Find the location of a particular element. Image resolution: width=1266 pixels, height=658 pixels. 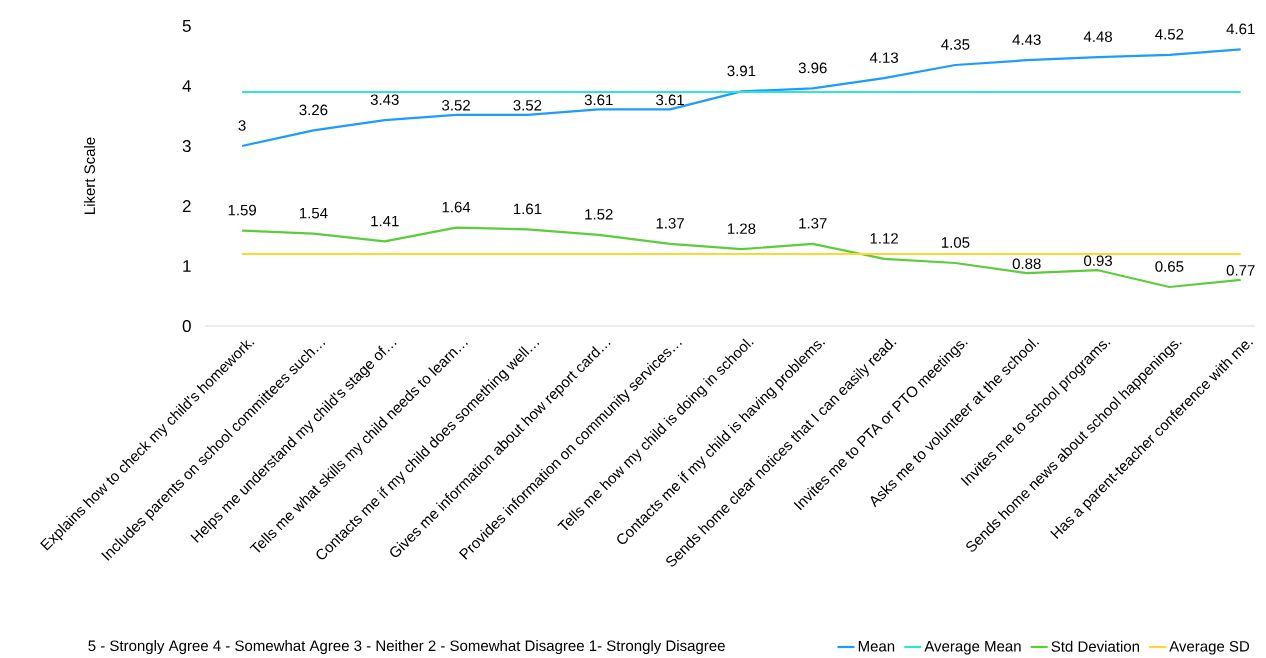

y-tick-label: 5 is located at coordinates (186, 26).